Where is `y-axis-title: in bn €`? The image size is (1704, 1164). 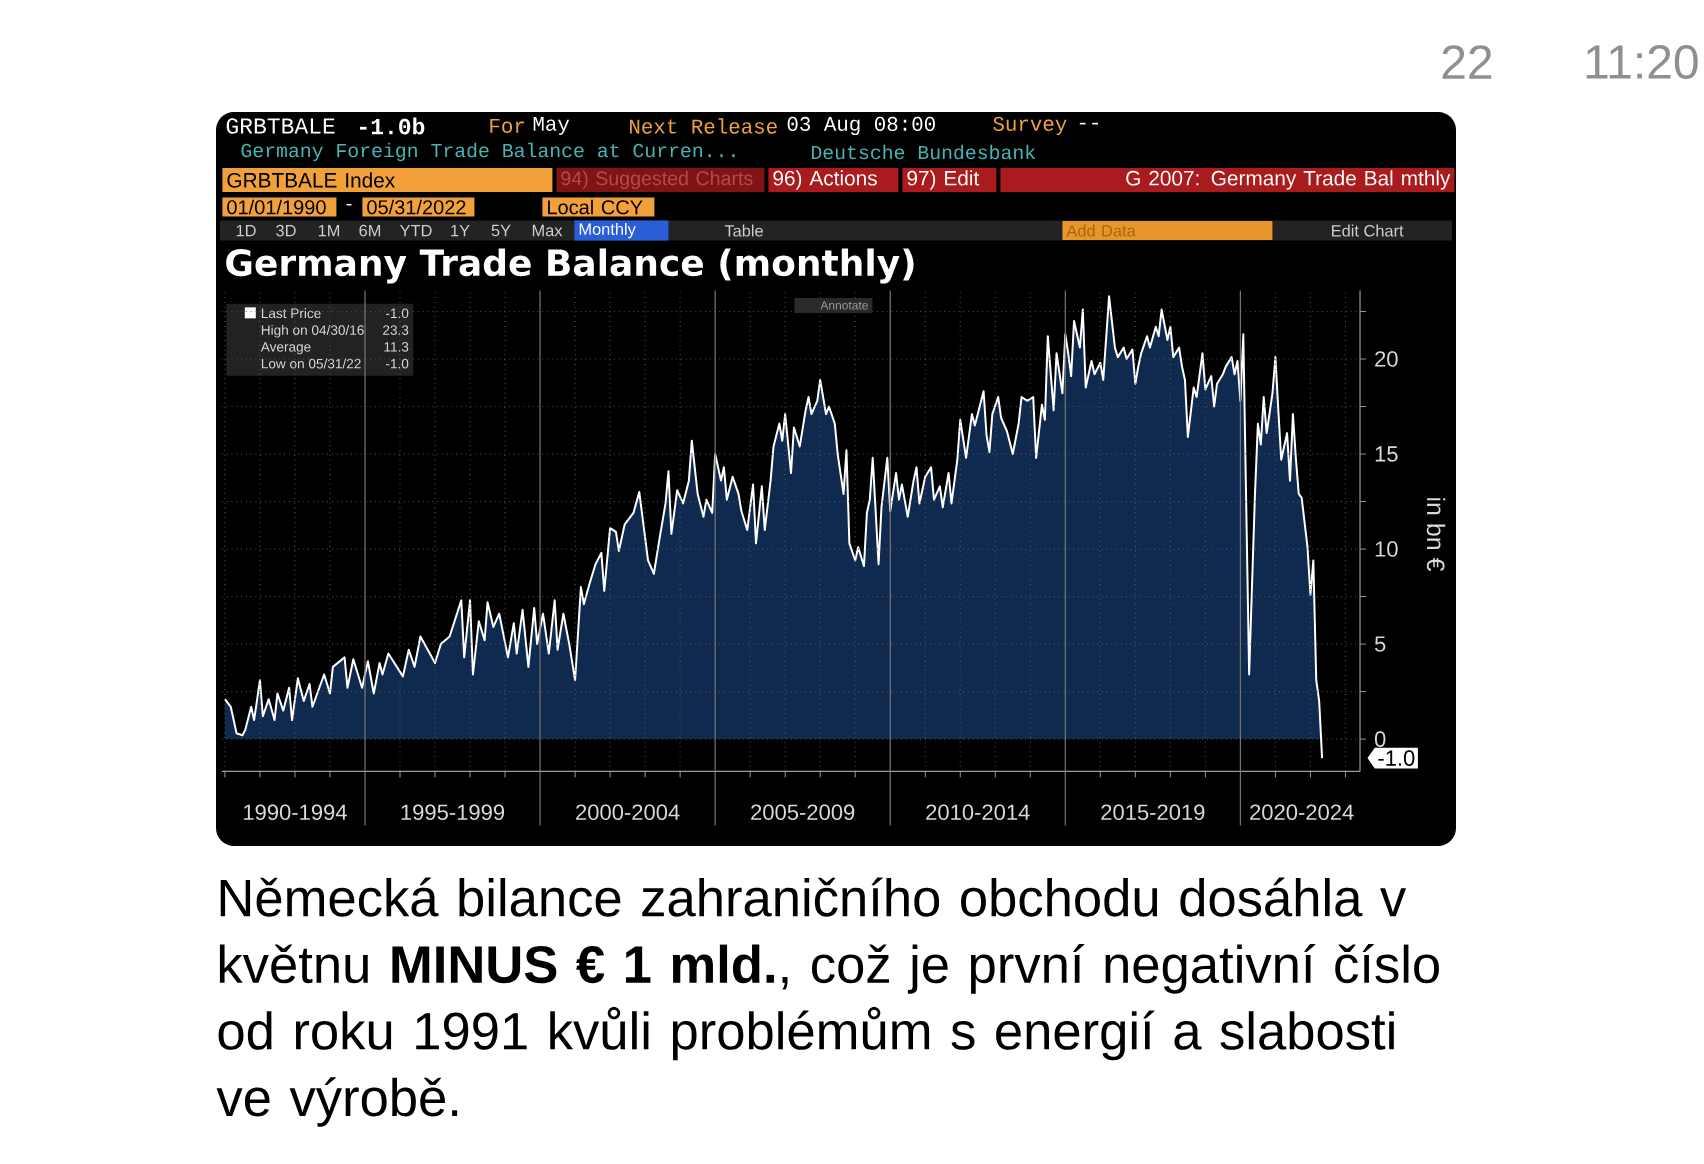 y-axis-title: in bn € is located at coordinates (1436, 535).